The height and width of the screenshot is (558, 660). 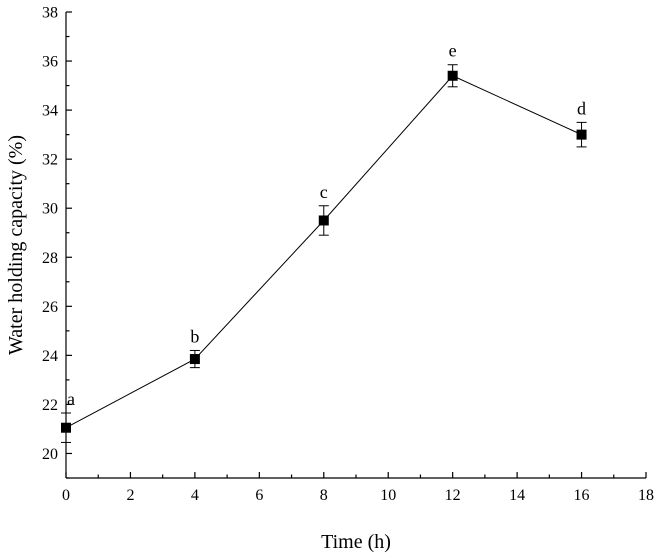 I want to click on y-tick-label-30: 30, so click(x=50, y=209).